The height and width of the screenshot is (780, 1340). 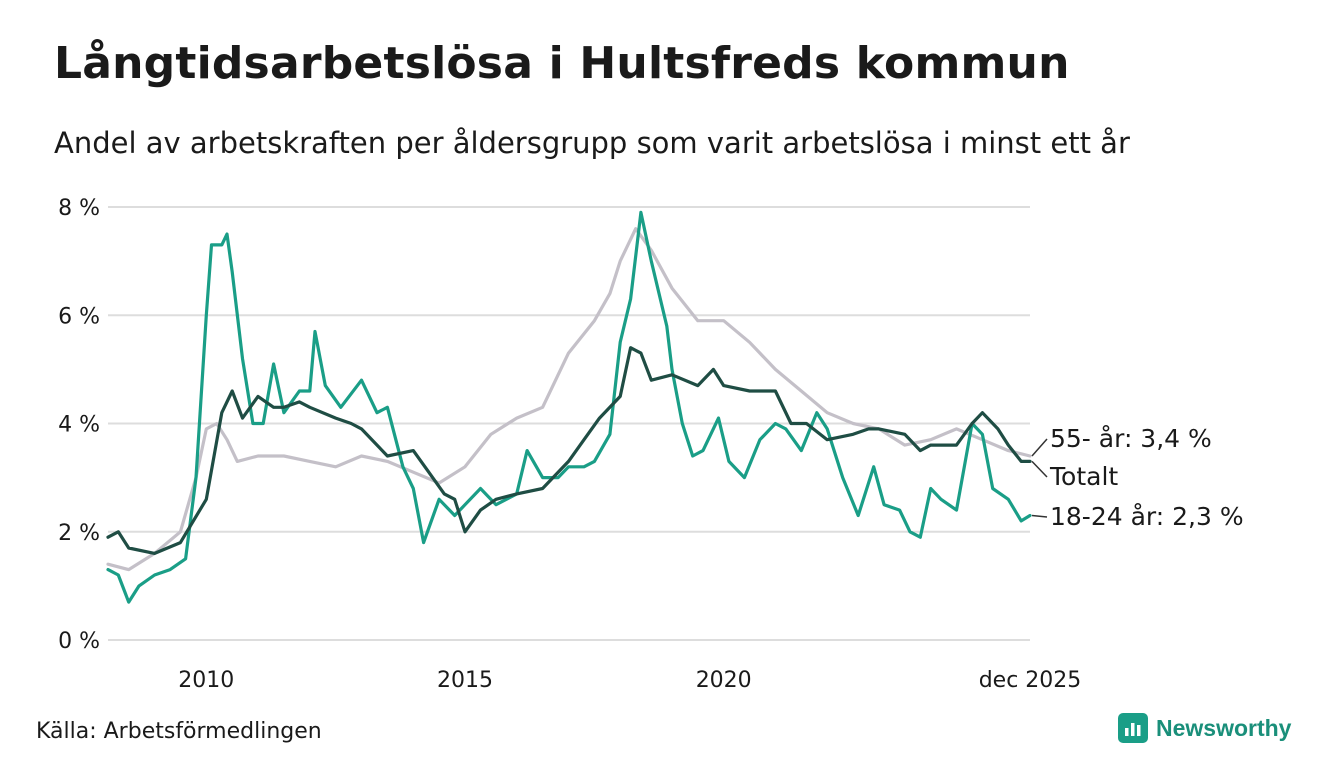 What do you see at coordinates (1133, 728) in the screenshot?
I see `bar-chart-icon` at bounding box center [1133, 728].